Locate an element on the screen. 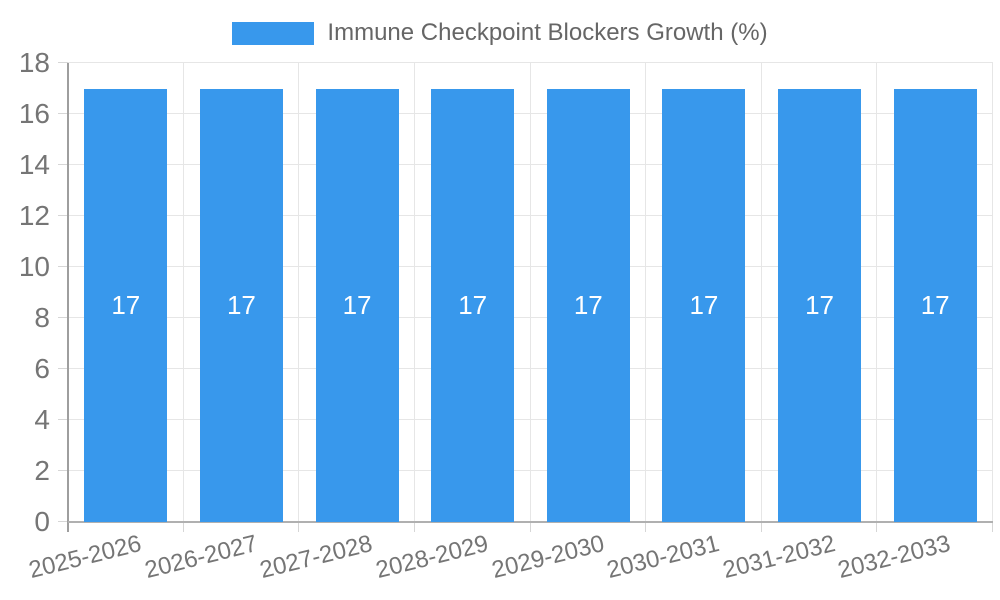 Image resolution: width=1000 pixels, height=600 pixels. x-tick-label: 2032-2033 is located at coordinates (894, 557).